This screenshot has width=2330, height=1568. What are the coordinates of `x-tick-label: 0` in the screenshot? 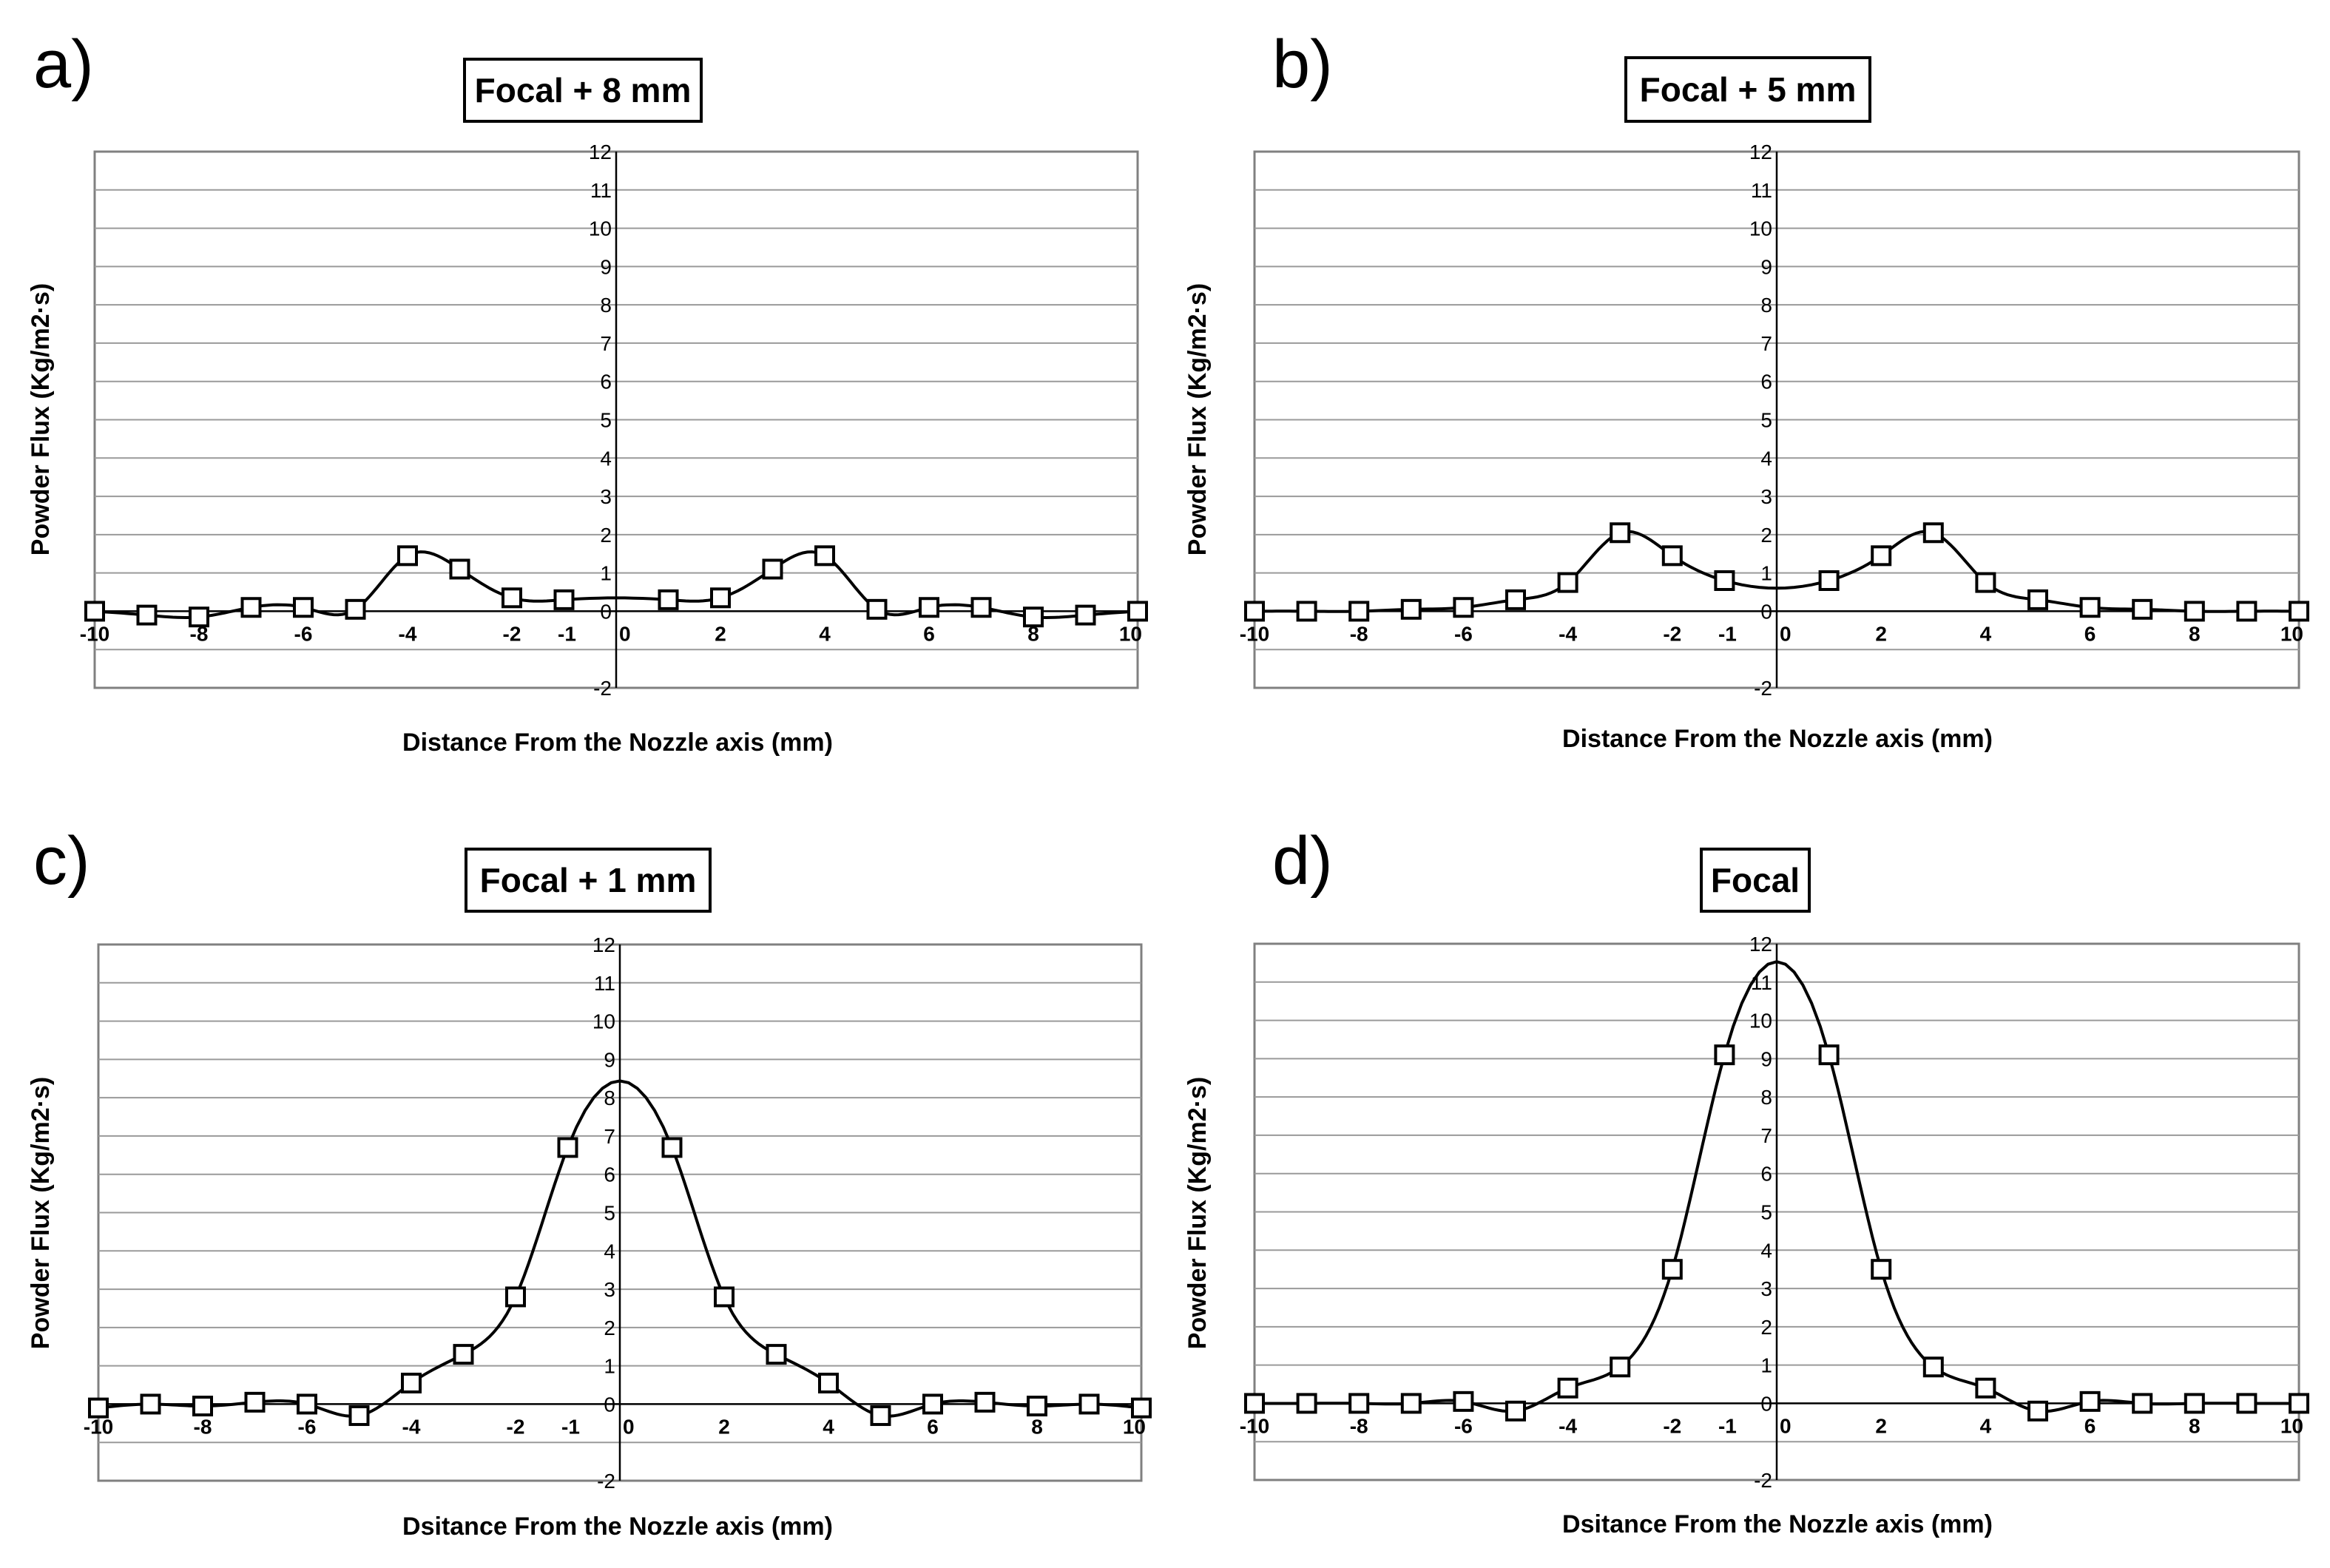 It's located at (629, 1426).